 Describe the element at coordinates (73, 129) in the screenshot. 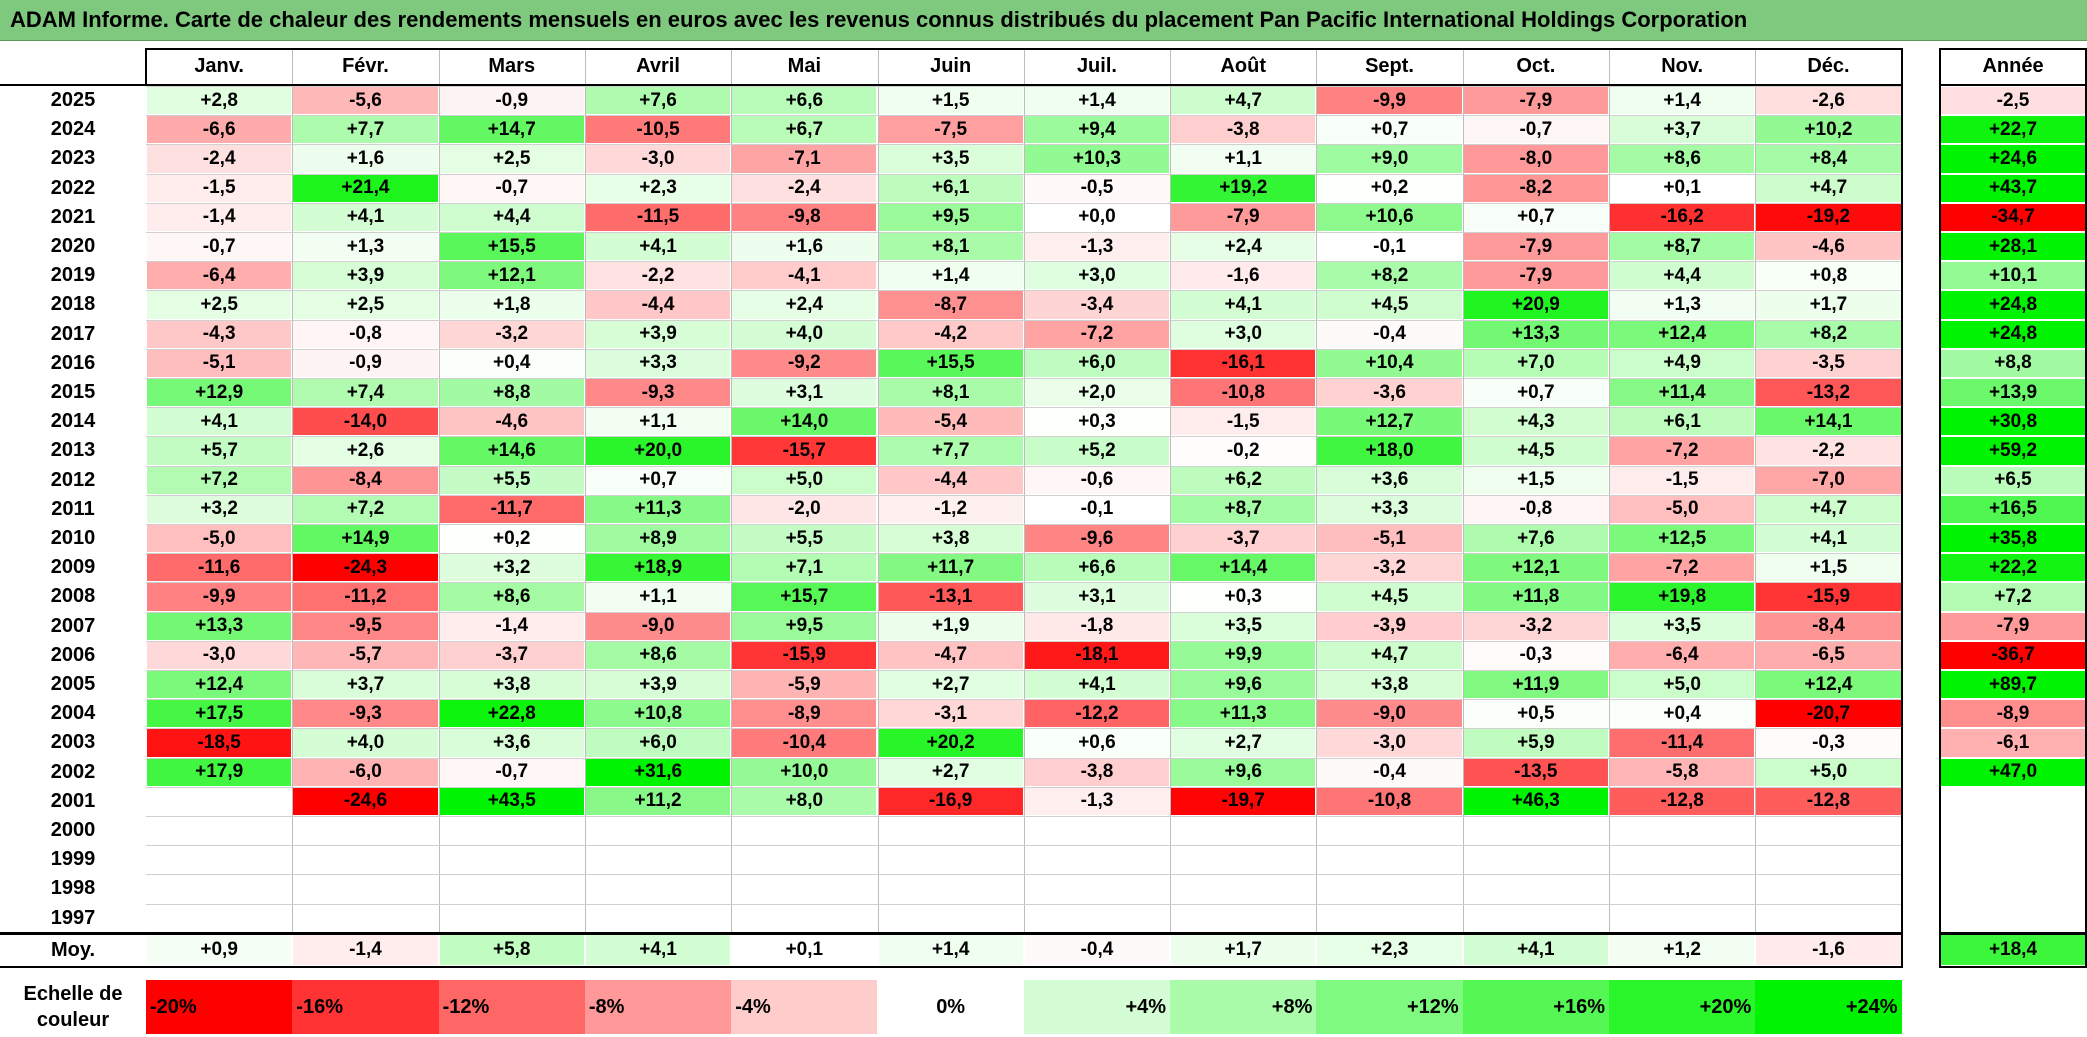

I see `year-label: 2024` at that location.